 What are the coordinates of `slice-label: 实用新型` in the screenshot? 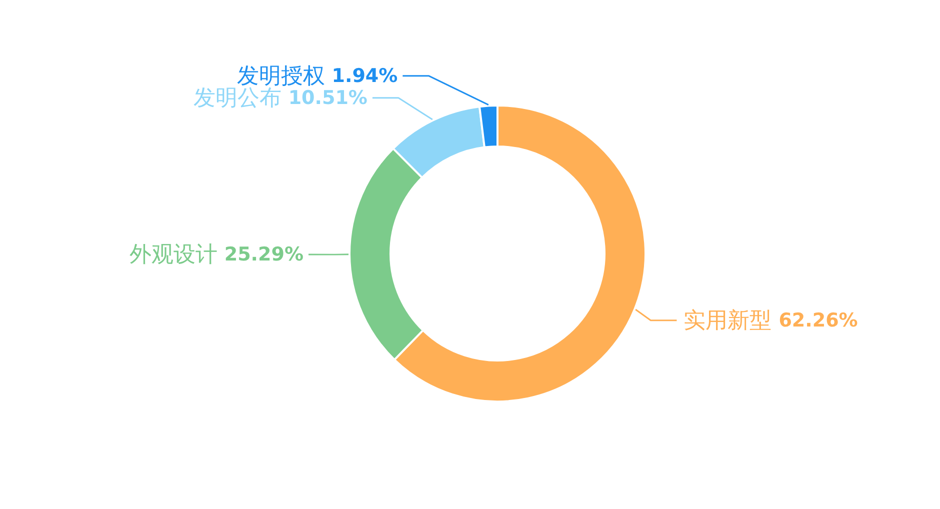 It's located at (728, 320).